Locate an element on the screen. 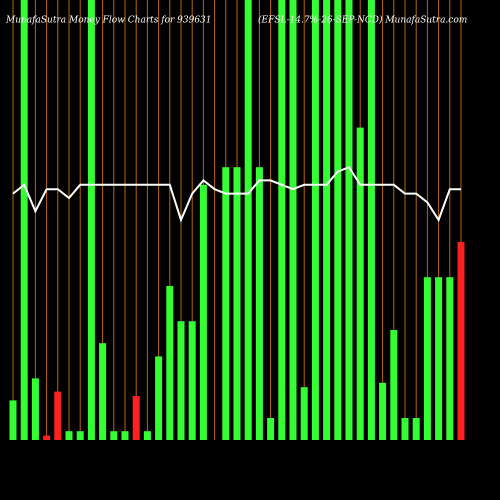 Image resolution: width=500 pixels, height=500 pixels. chart-subtitle: (EFSL-14.7%-26-SEP-NCD) MunafaSutra.com is located at coordinates (362, 20).